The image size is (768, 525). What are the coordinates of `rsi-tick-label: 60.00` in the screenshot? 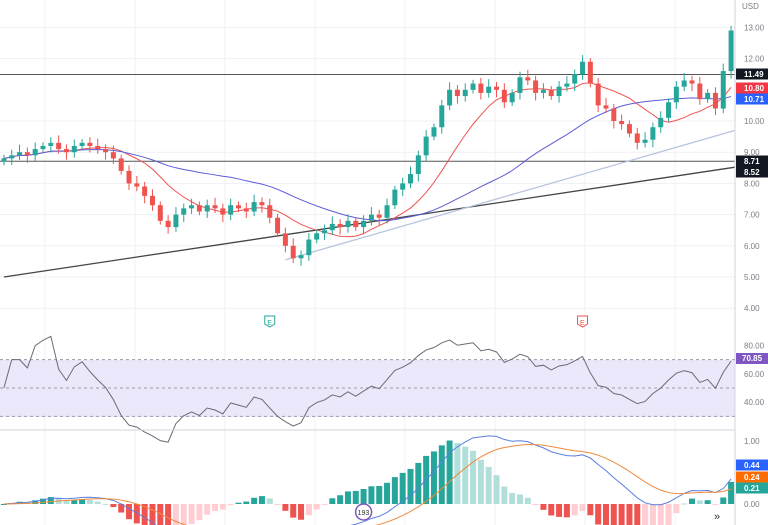 It's located at (754, 374).